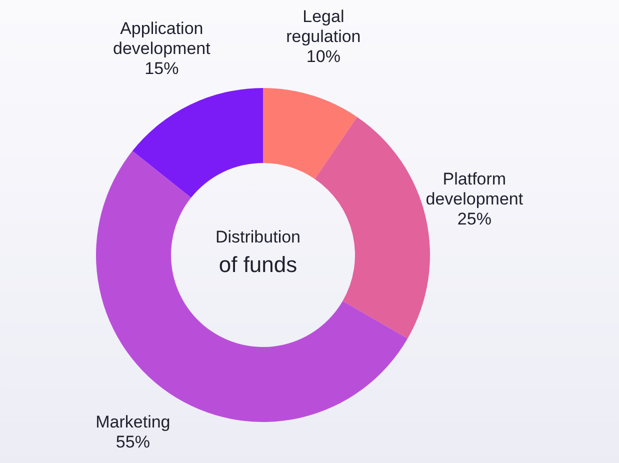 This screenshot has height=463, width=619. I want to click on data-label: 25%, so click(474, 220).